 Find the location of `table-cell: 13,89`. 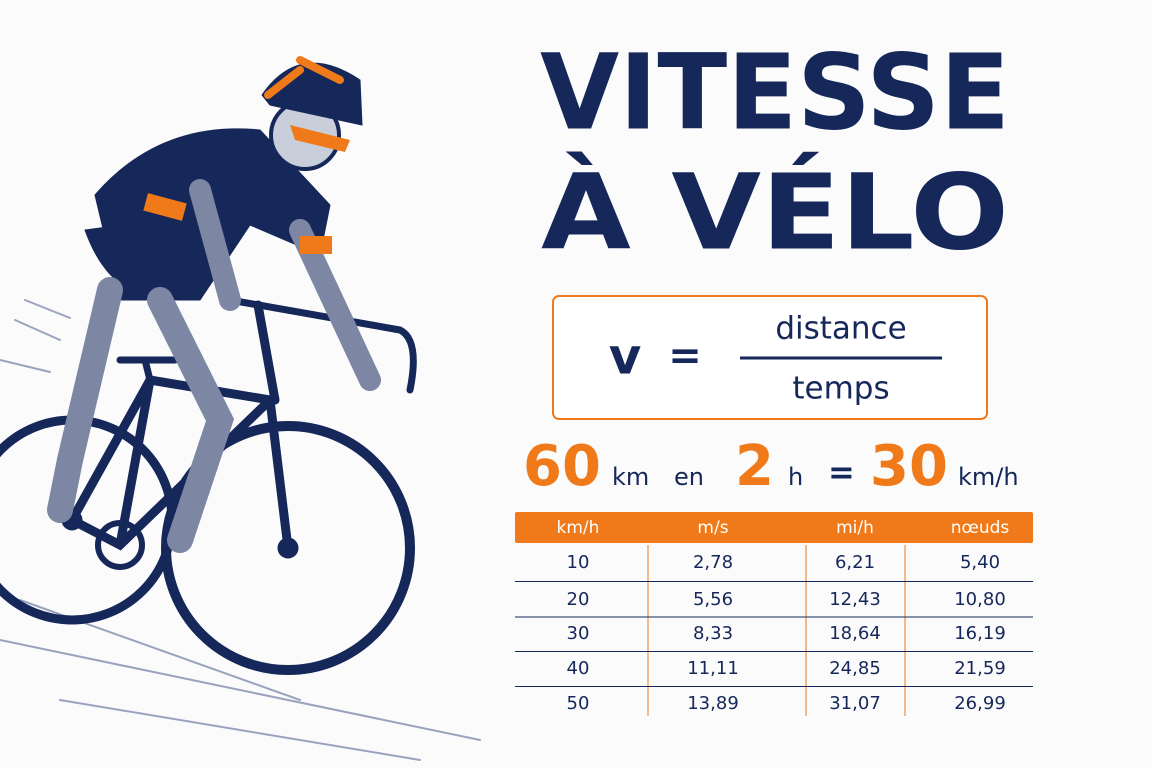

table-cell: 13,89 is located at coordinates (713, 703).